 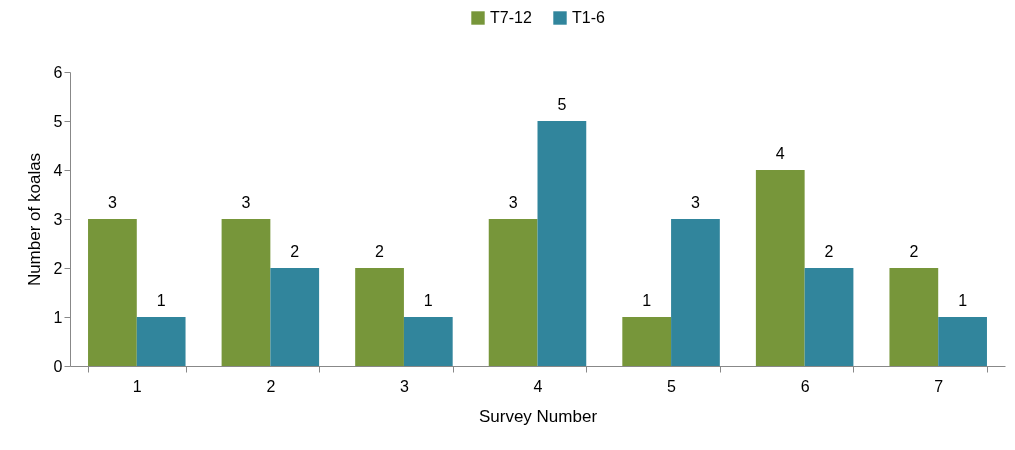 I want to click on x-tick-label: 3, so click(x=404, y=386).